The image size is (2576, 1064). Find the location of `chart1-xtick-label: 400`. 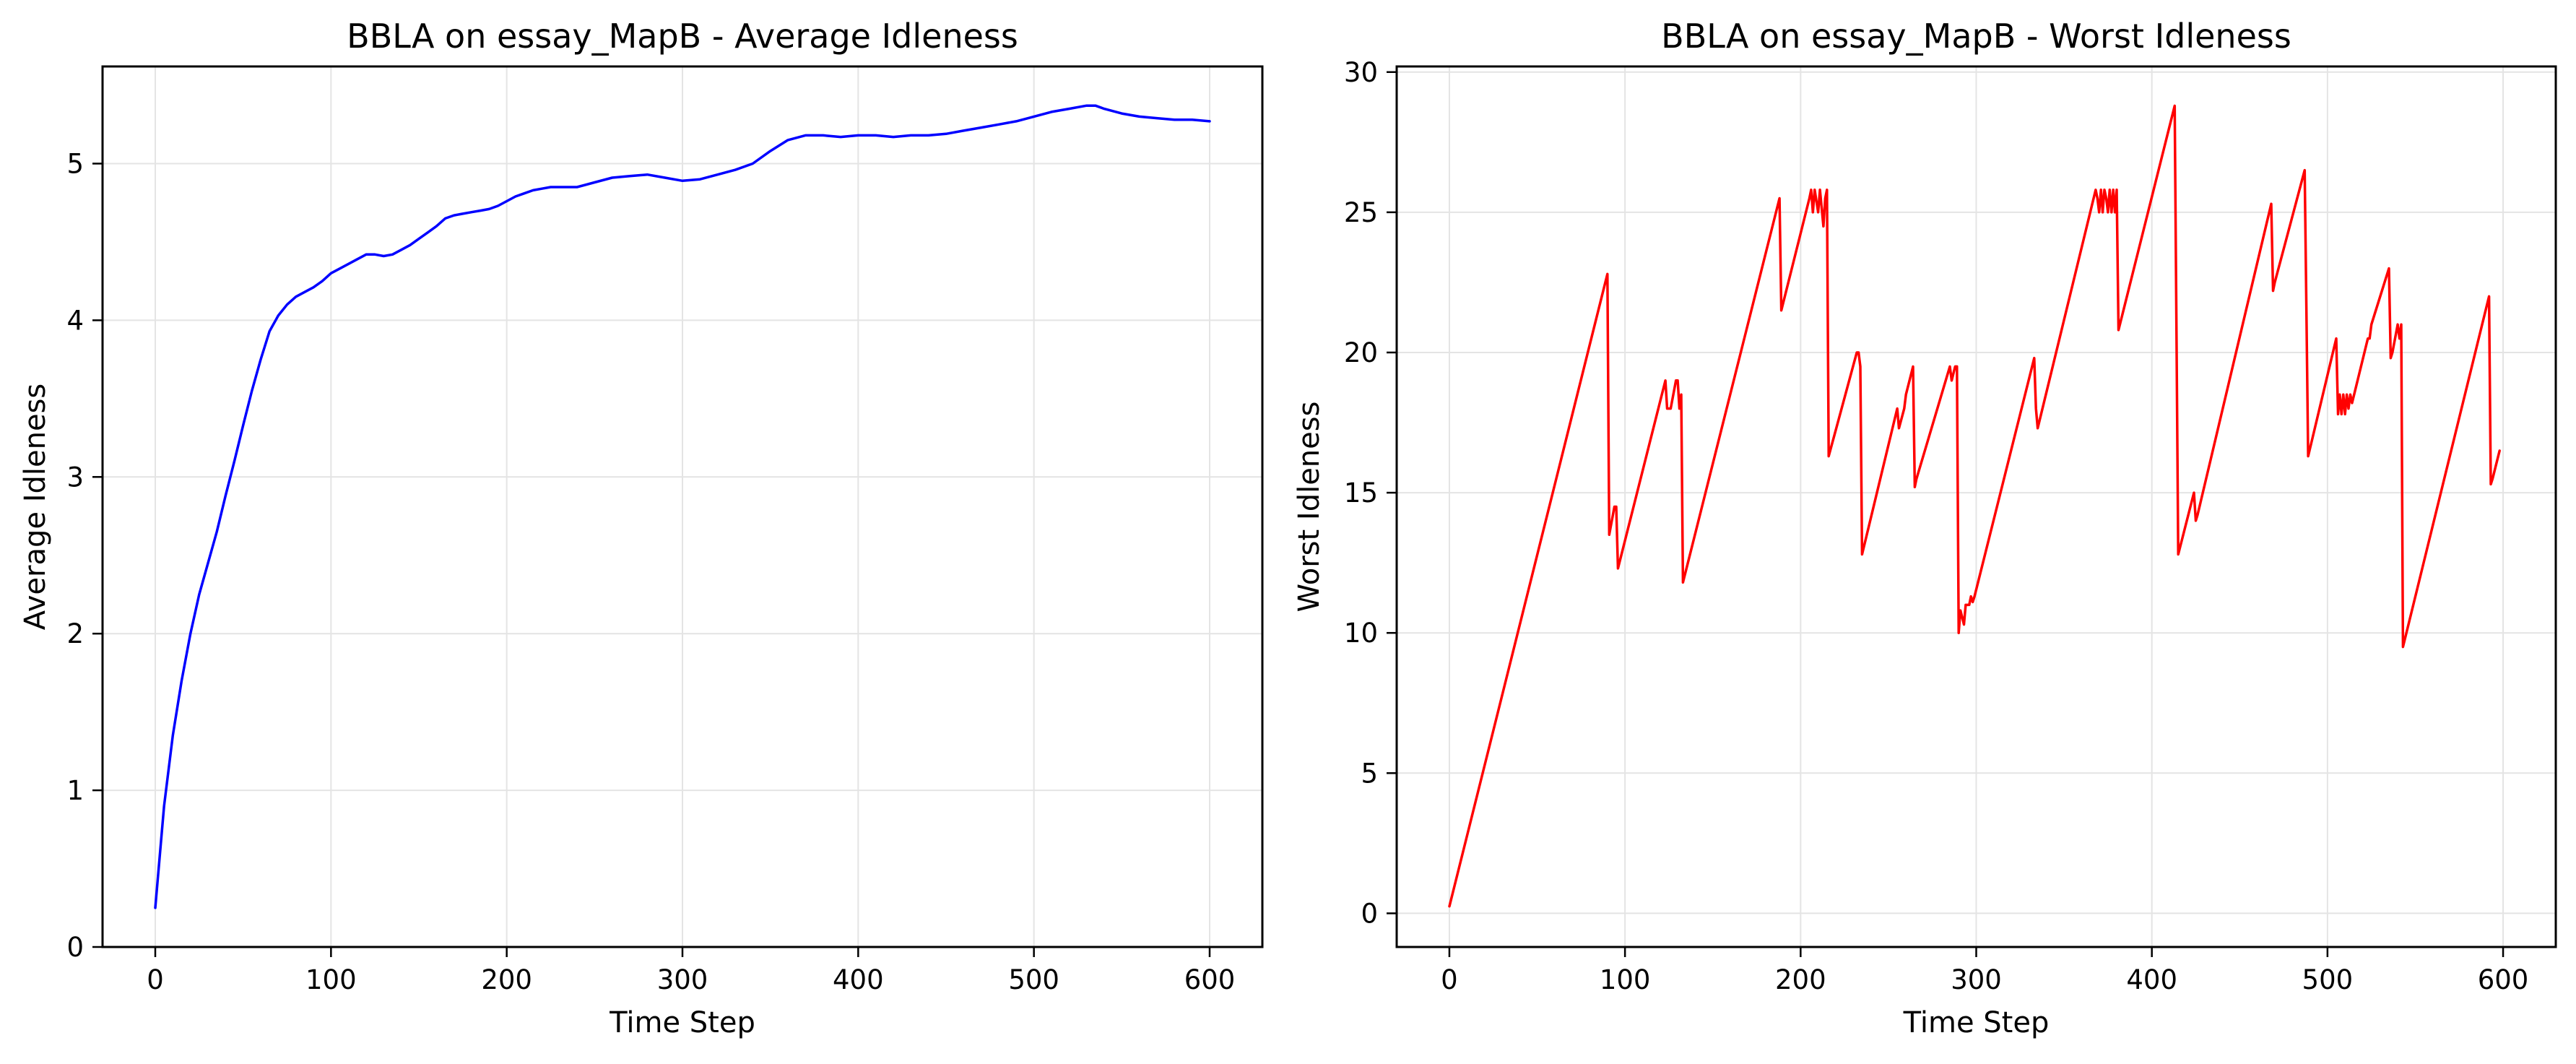

chart1-xtick-label: 400 is located at coordinates (858, 979).